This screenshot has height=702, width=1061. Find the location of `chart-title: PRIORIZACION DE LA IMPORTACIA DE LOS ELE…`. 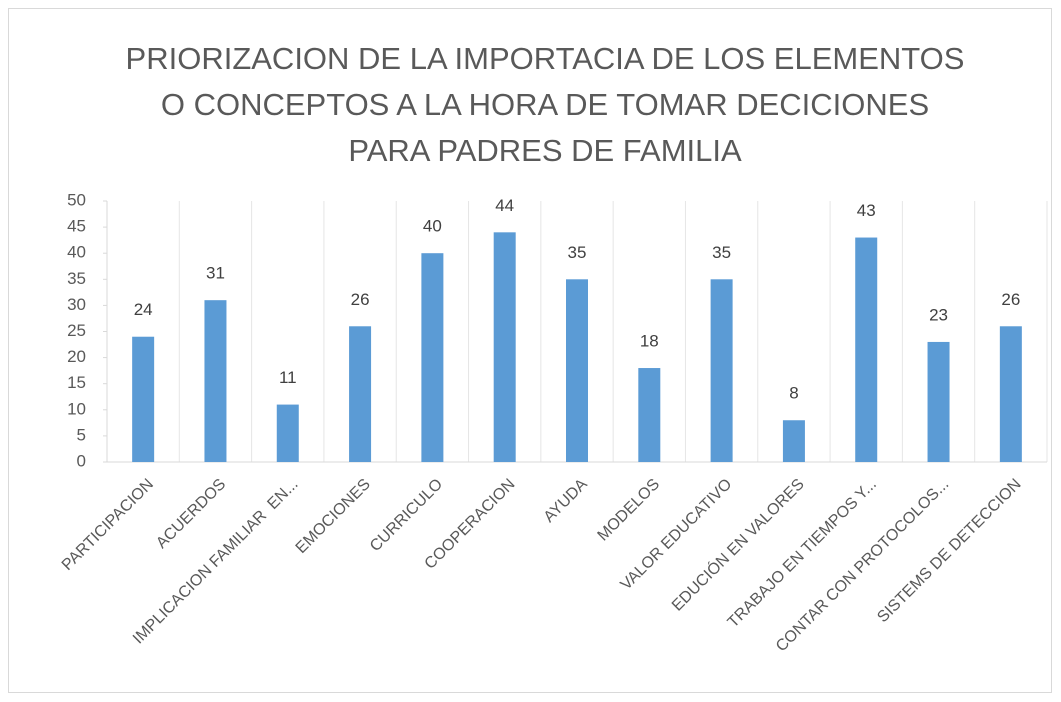

chart-title: PRIORIZACION DE LA IMPORTACIA DE LOS ELE… is located at coordinates (545, 58).